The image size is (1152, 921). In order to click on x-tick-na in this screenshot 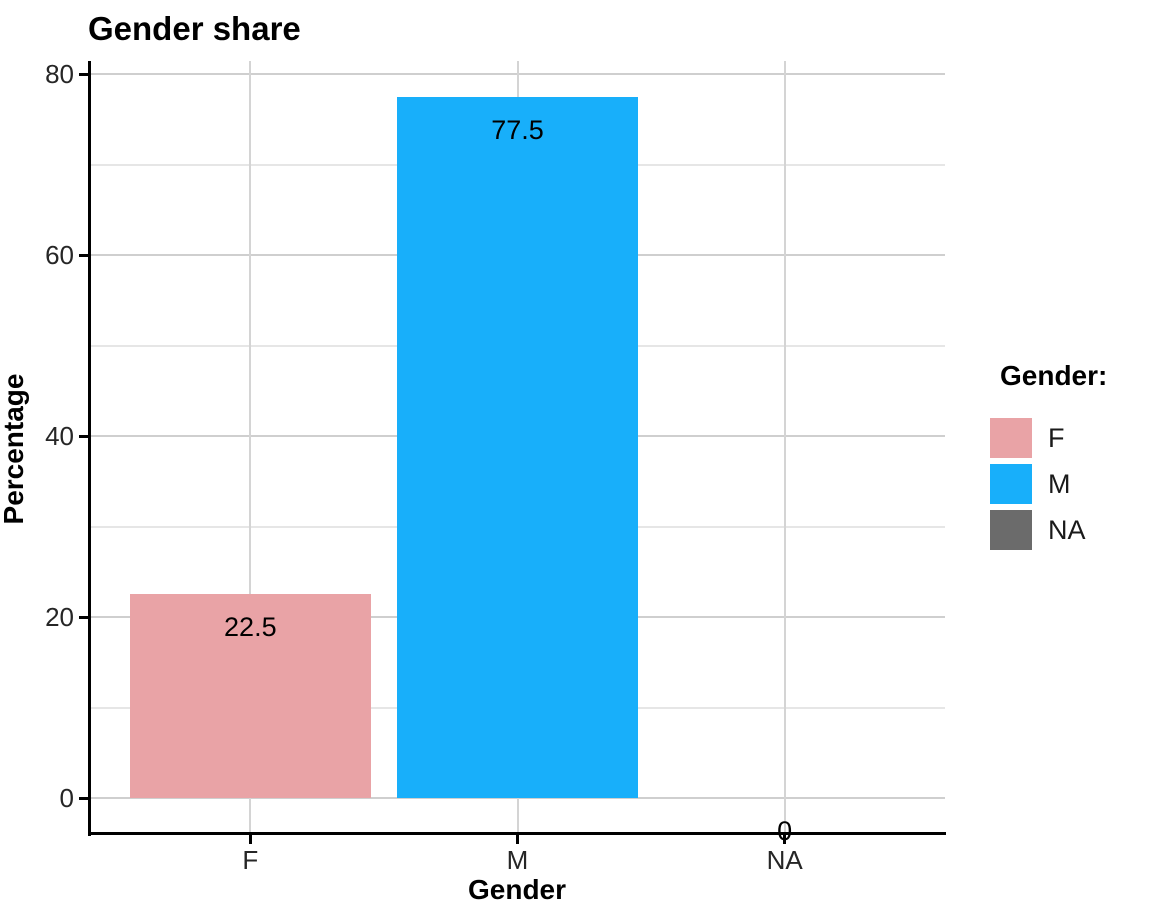, I will do `click(785, 839)`.